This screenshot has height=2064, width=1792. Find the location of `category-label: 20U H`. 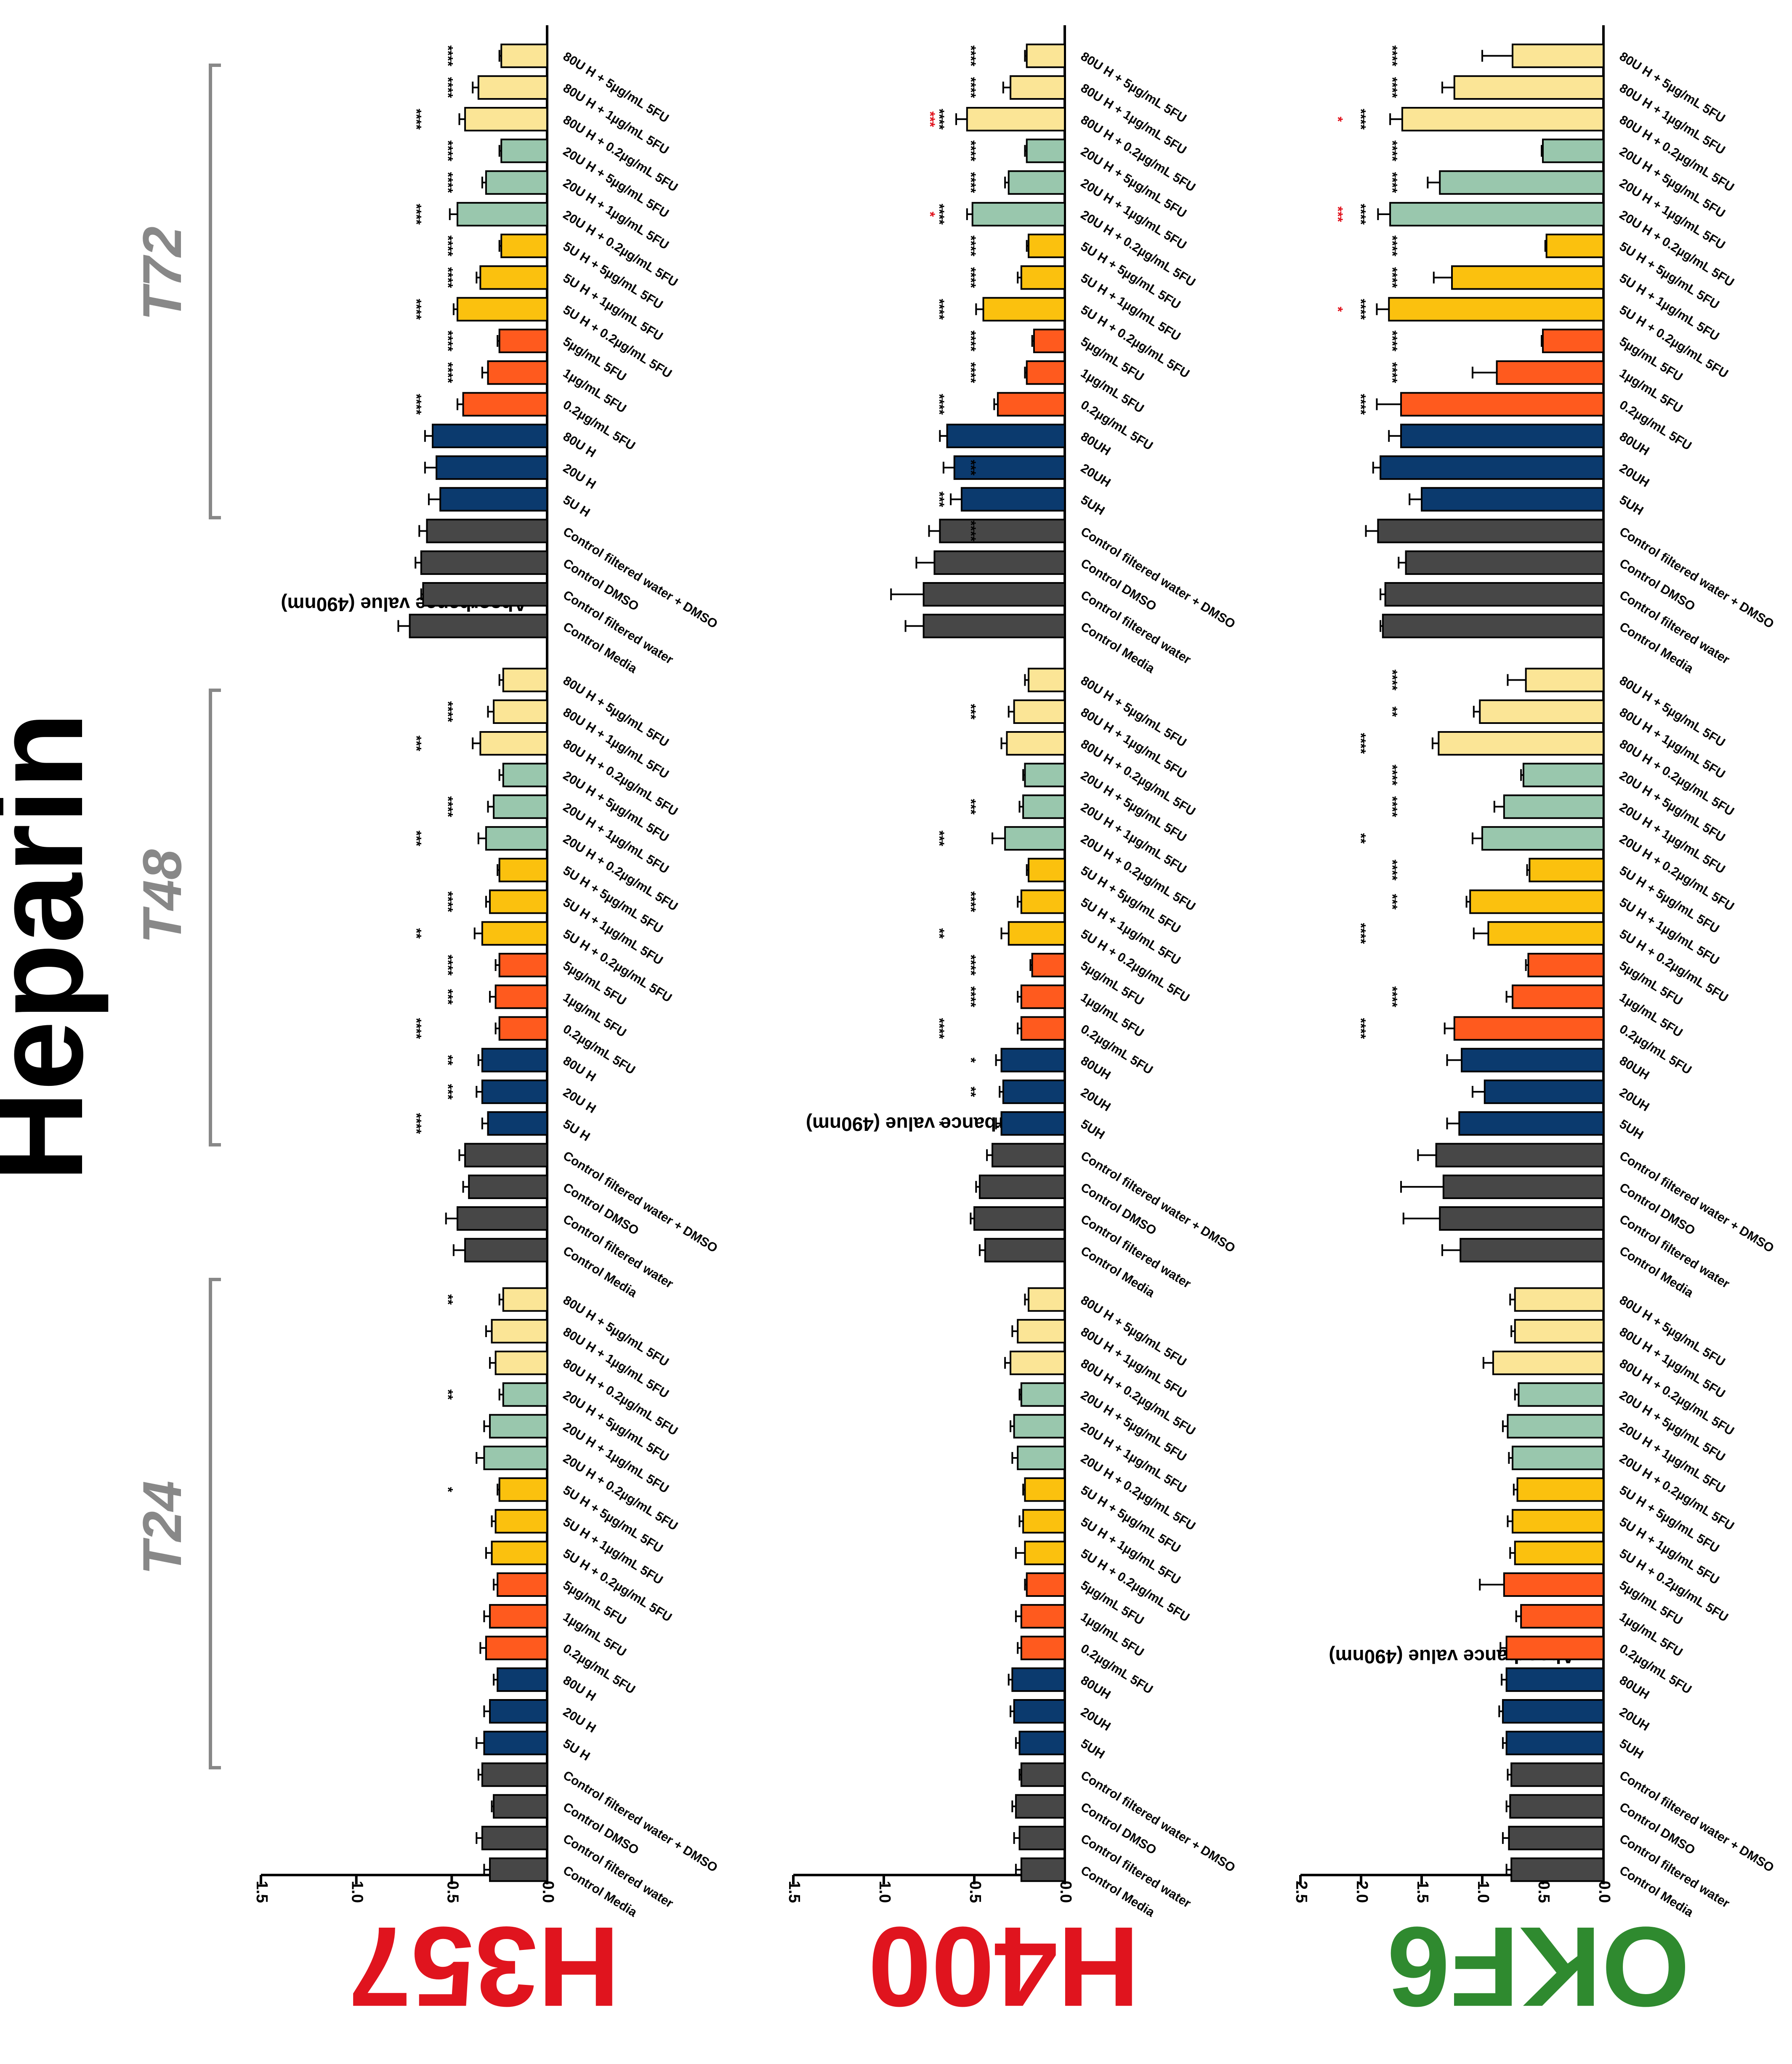

category-label: 20U H is located at coordinates (580, 476).